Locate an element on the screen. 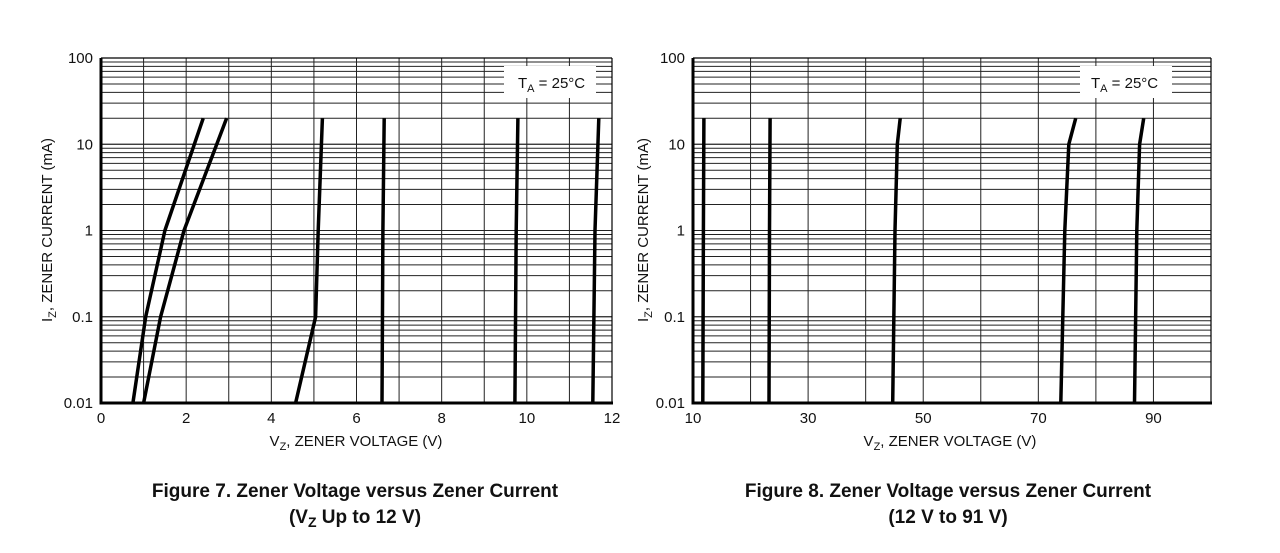  x-tick-label: 2 is located at coordinates (186, 418).